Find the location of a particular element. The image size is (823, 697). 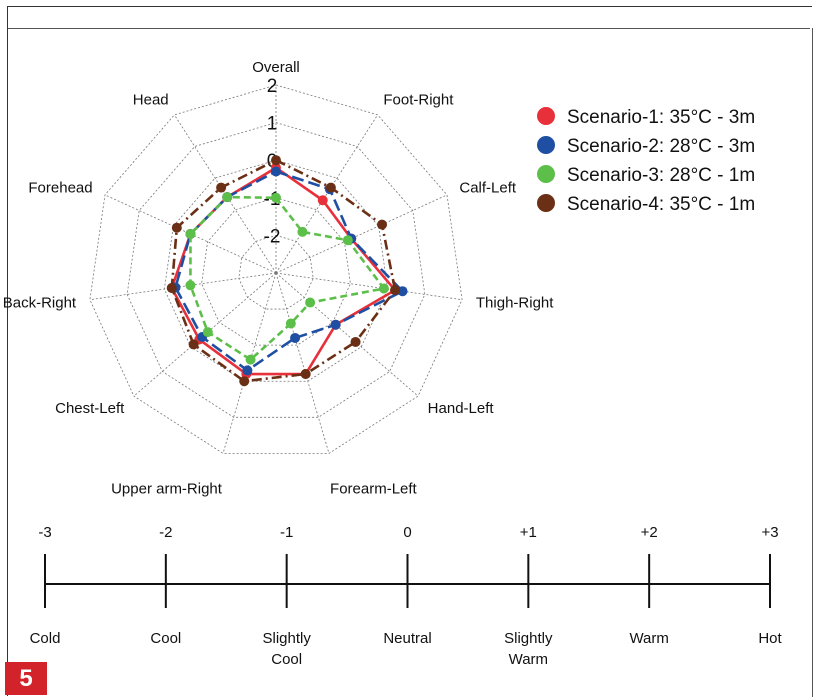

axis-label: Back-Right is located at coordinates (40, 302).